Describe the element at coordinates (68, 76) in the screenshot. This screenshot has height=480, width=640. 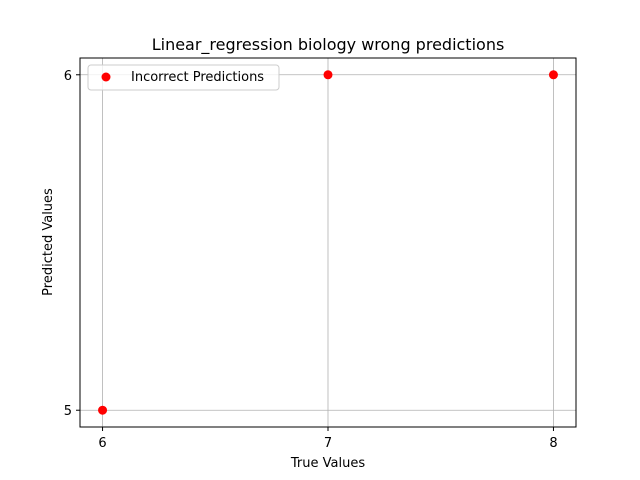
I see `y-tick-label-1: 6` at that location.